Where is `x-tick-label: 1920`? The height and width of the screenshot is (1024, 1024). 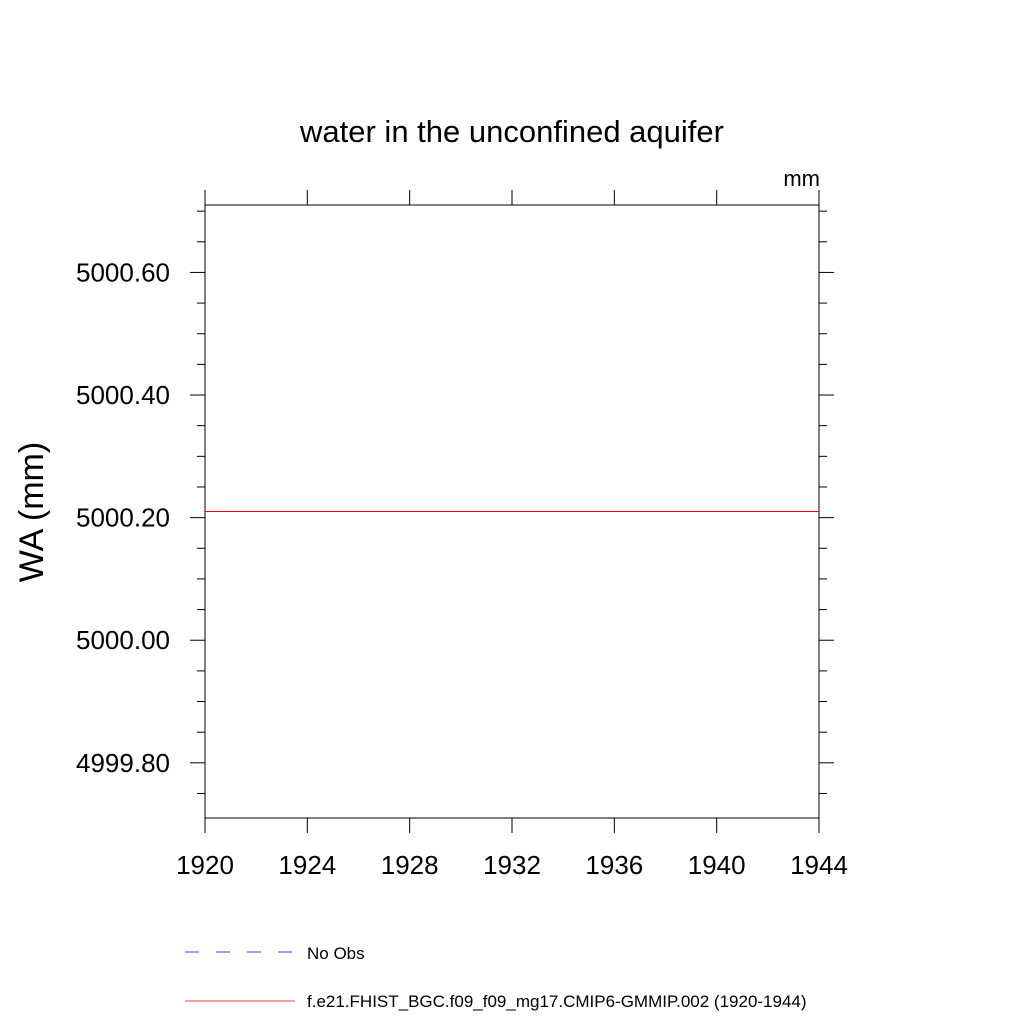 x-tick-label: 1920 is located at coordinates (205, 865).